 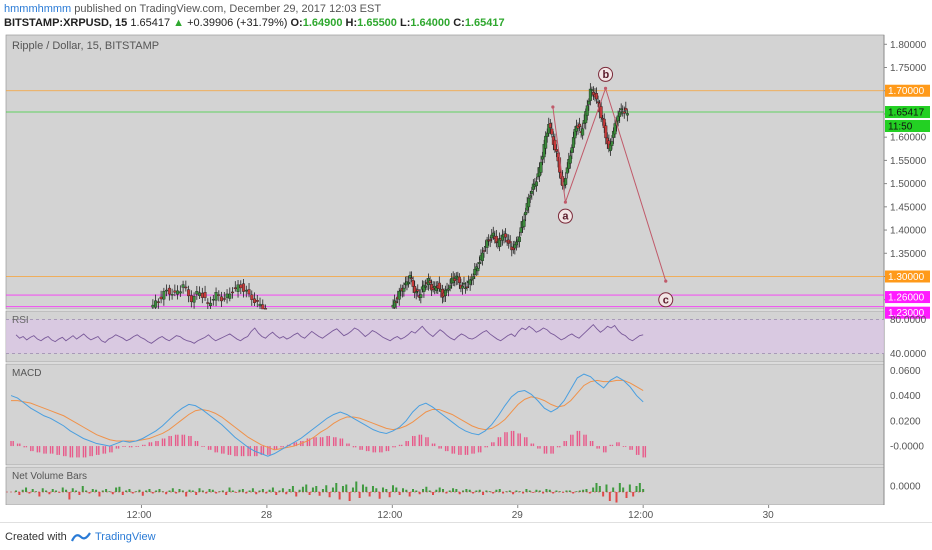 What do you see at coordinates (38, 9) in the screenshot?
I see `author-link: hmmmhmmm` at bounding box center [38, 9].